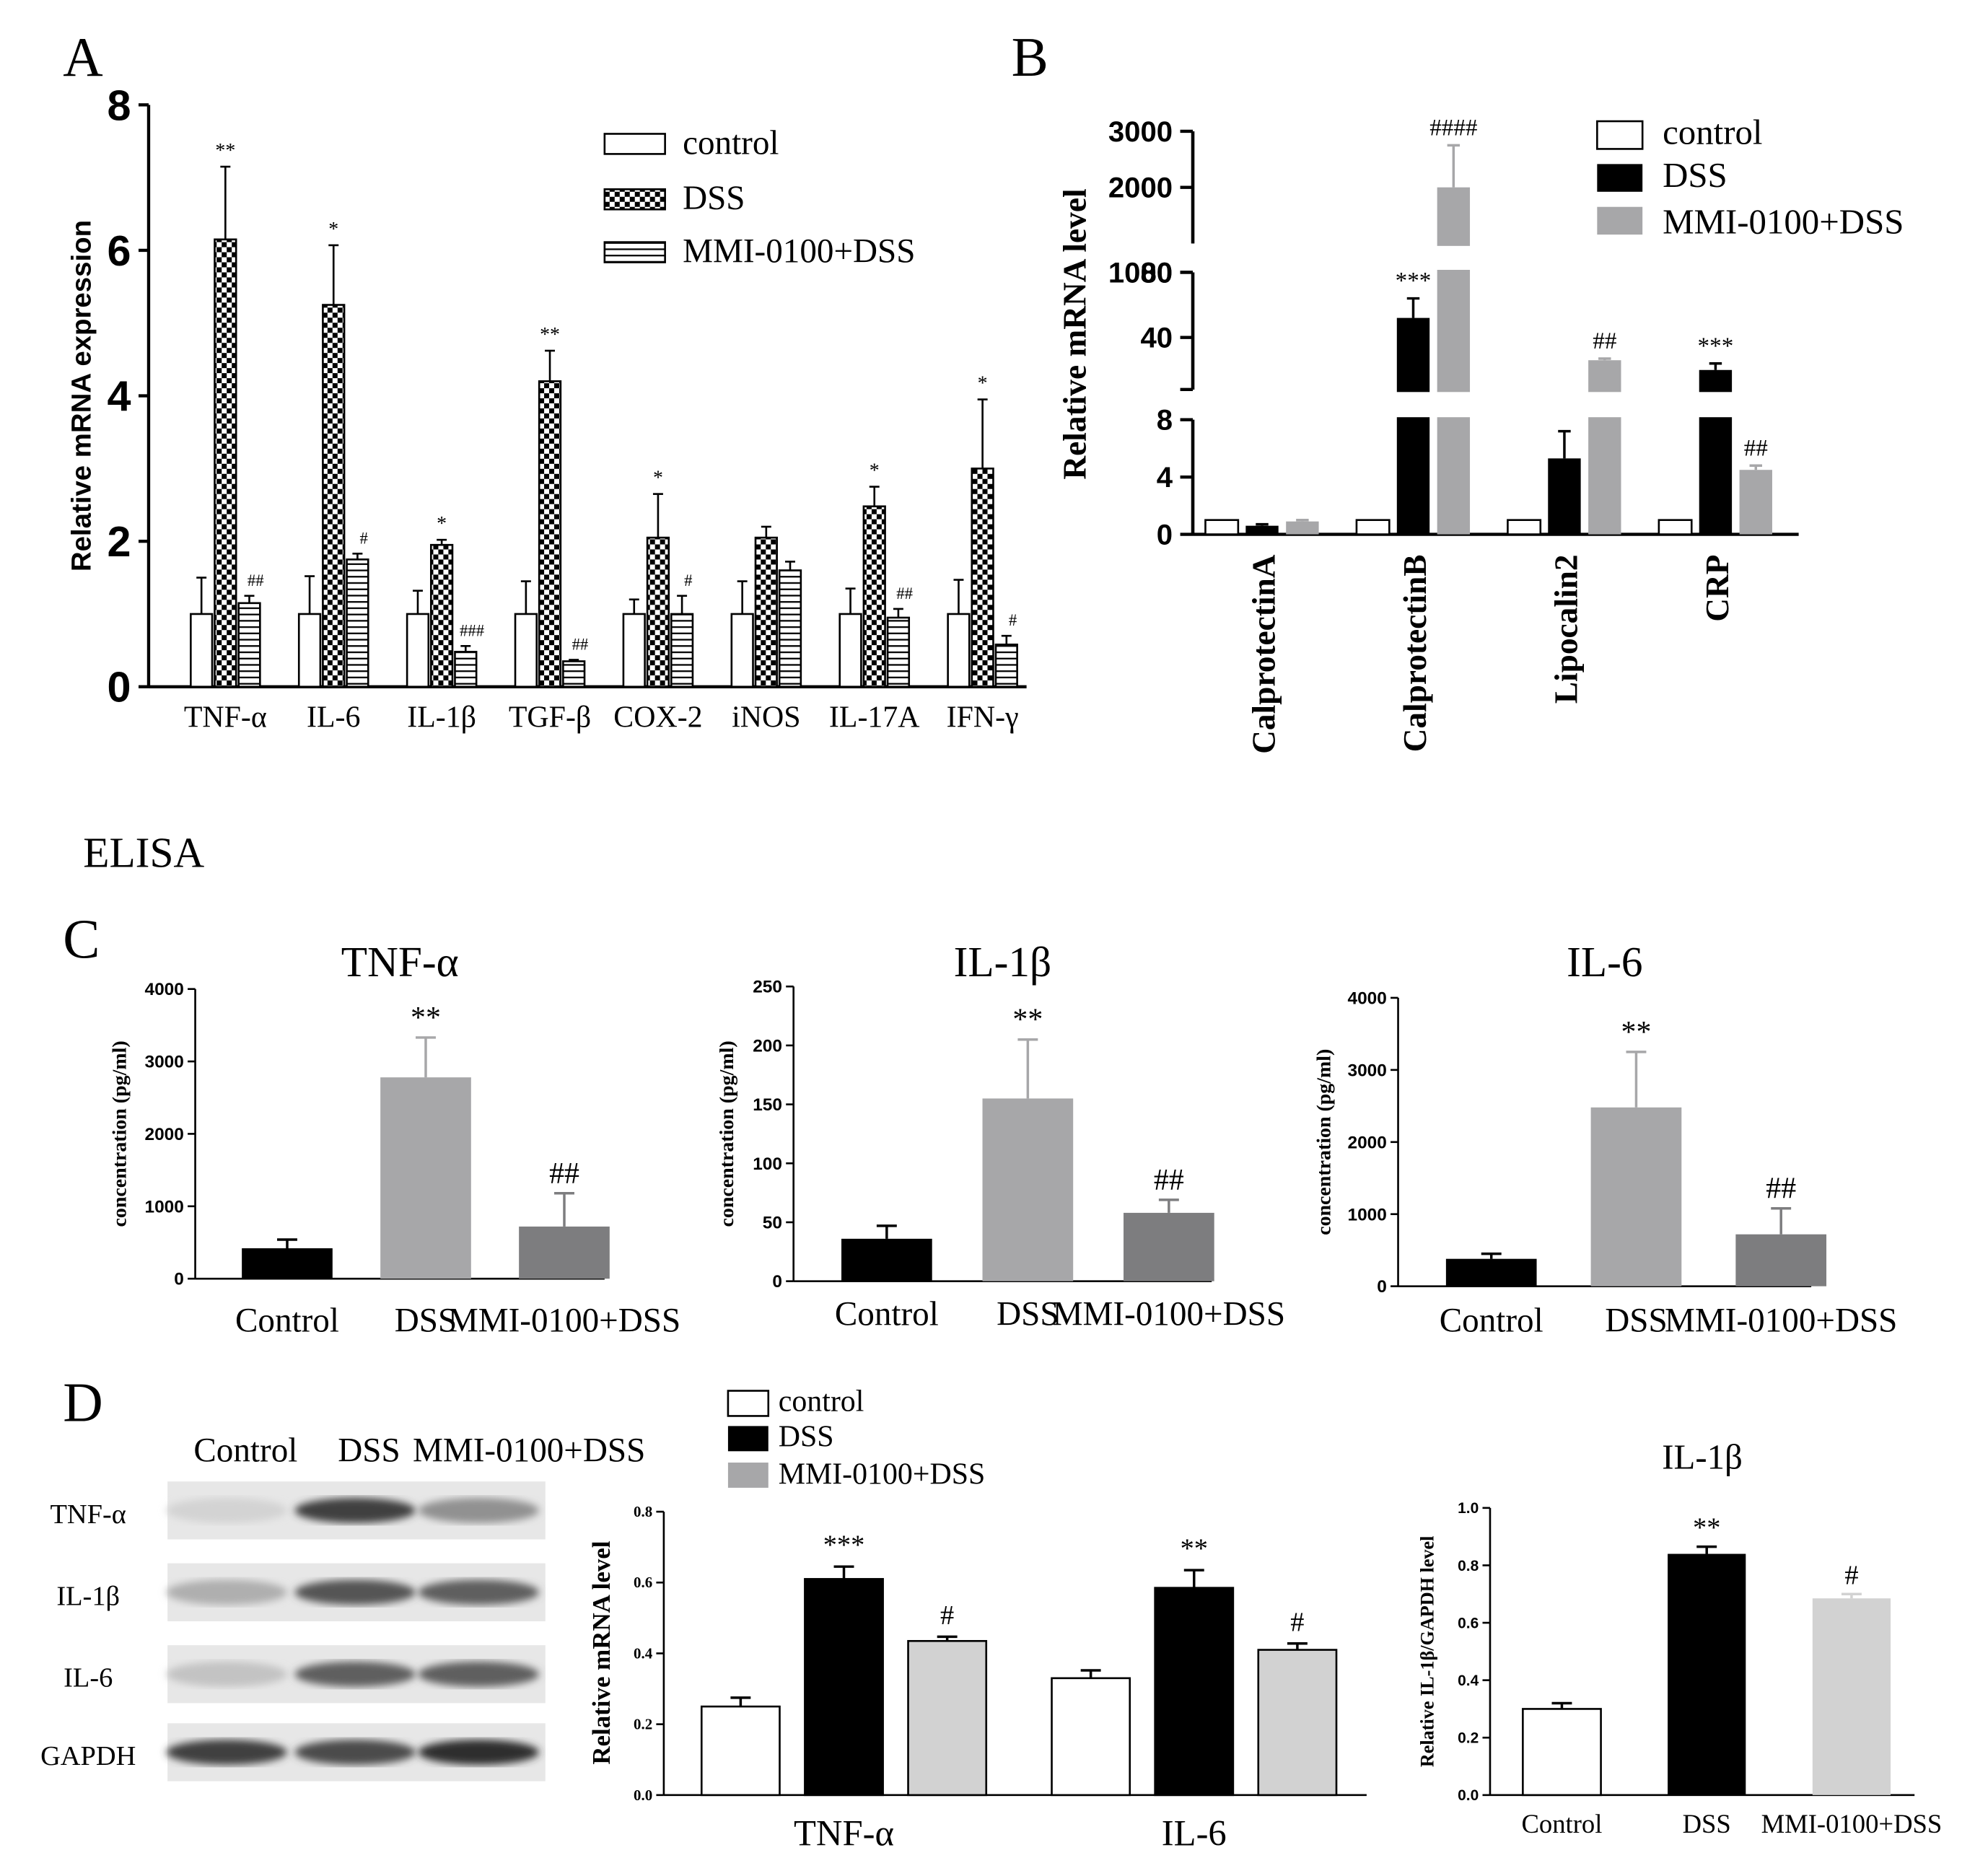  What do you see at coordinates (634, 200) in the screenshot?
I see `legend-a-swatch-dss` at bounding box center [634, 200].